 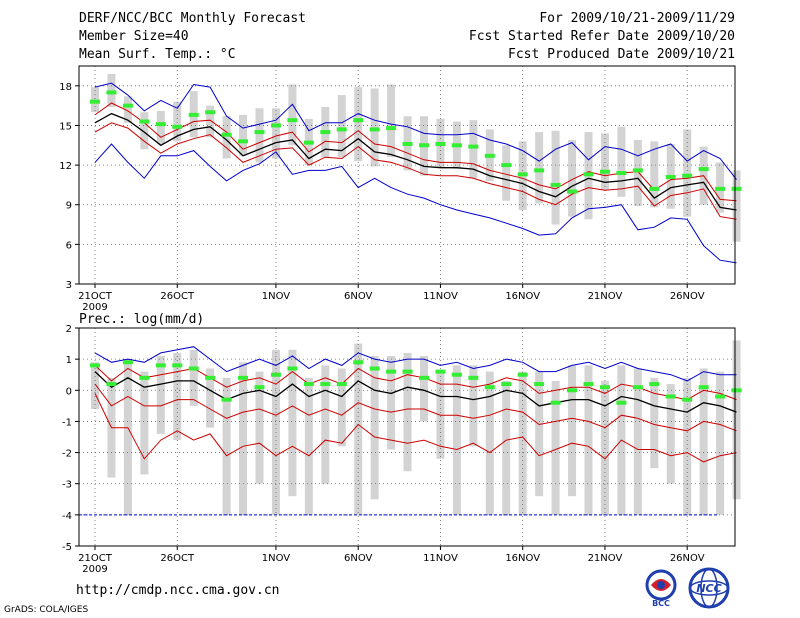 I want to click on start-date-label: Fcst Started Refer Date 2009/10/20, so click(x=601, y=36).